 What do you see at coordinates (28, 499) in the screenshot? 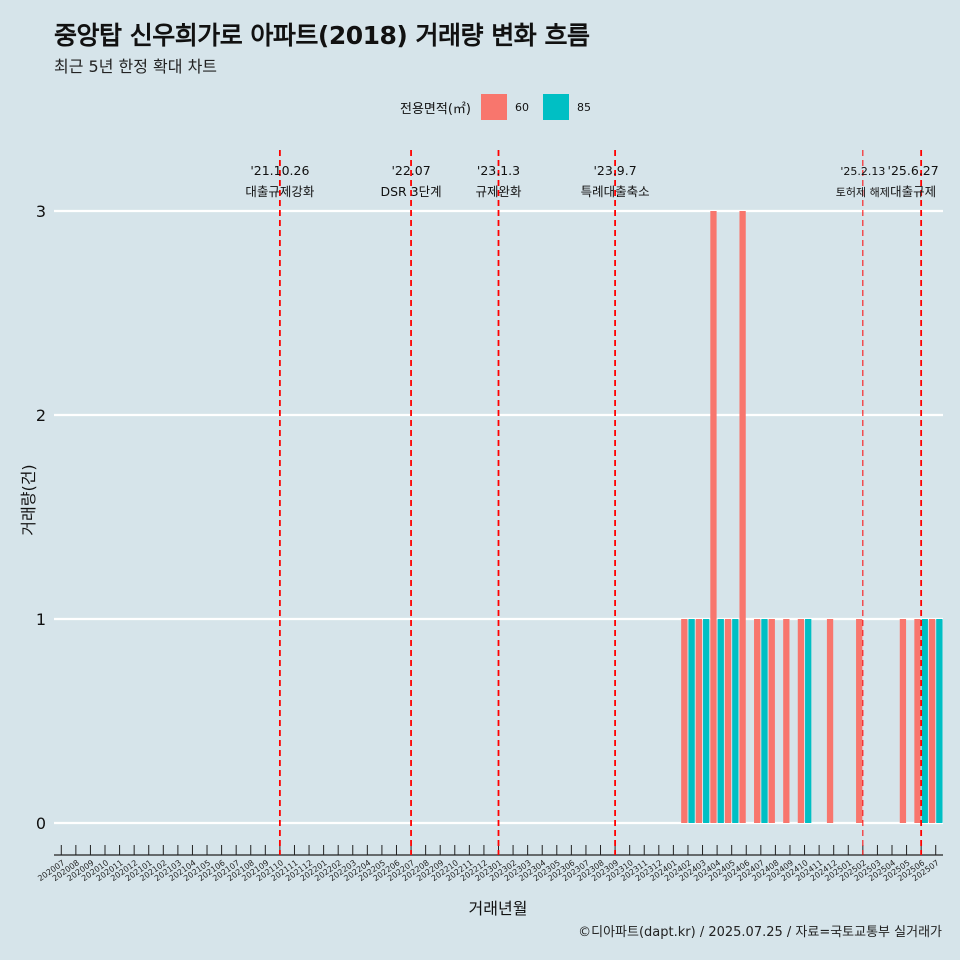
I see `y-axis-title: 거래량(건)` at bounding box center [28, 499].